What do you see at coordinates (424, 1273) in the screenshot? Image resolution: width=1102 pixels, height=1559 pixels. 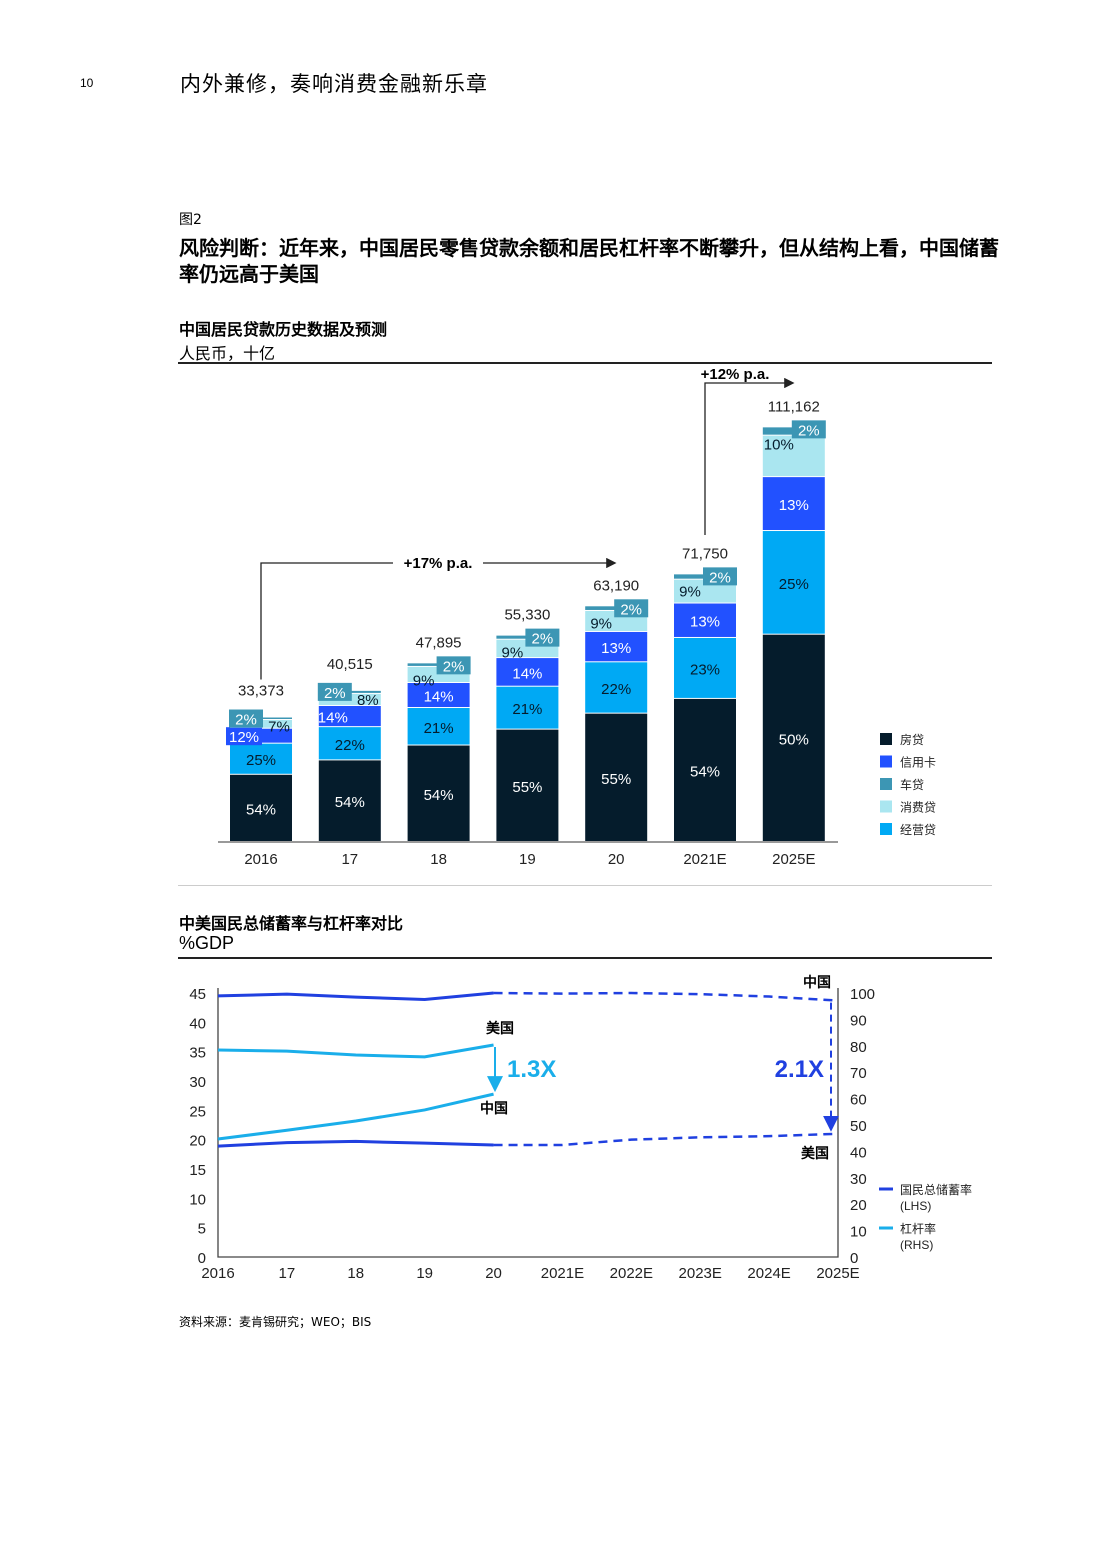 I see `x-tick-label: 19` at bounding box center [424, 1273].